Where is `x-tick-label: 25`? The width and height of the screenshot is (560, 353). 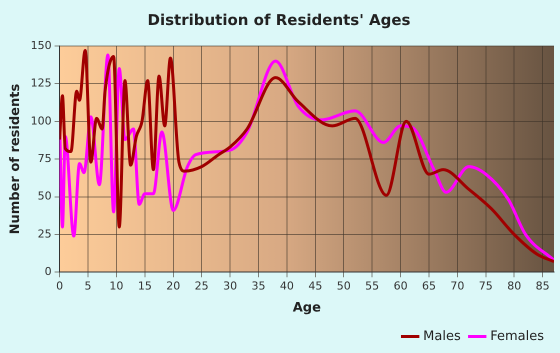 x-tick-label: 25 is located at coordinates (201, 286).